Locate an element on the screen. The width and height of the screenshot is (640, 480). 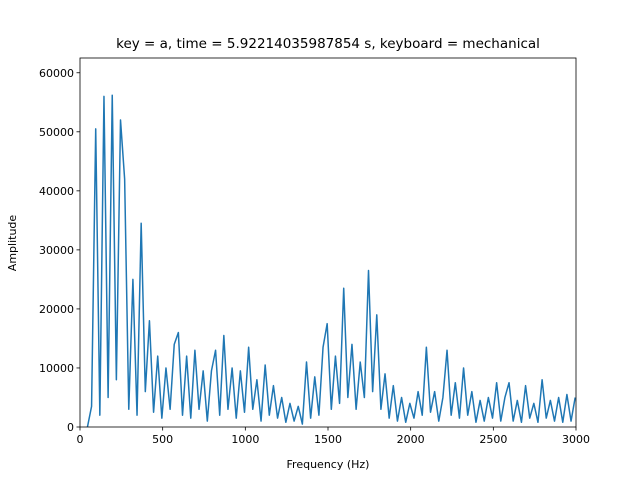
x-tick-label: 0 is located at coordinates (80, 439).